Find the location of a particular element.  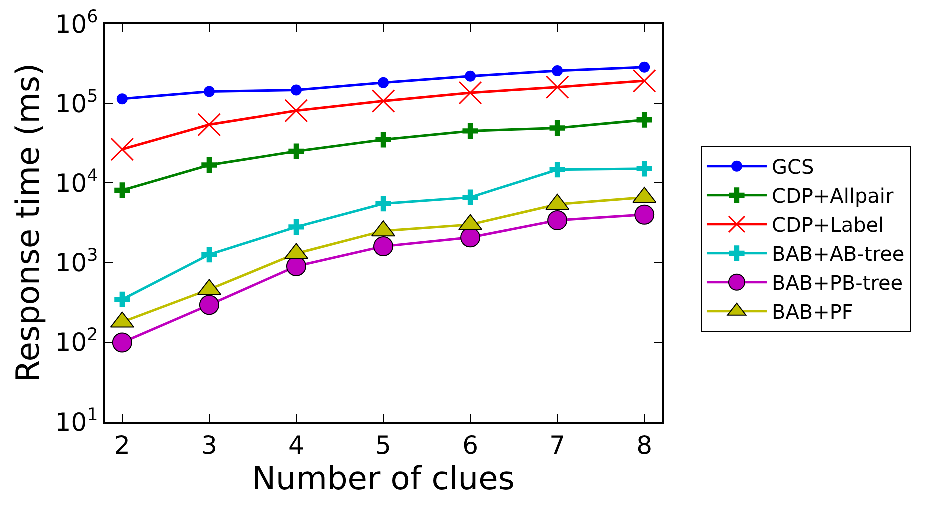

x-tick-label: 2 is located at coordinates (122, 445).